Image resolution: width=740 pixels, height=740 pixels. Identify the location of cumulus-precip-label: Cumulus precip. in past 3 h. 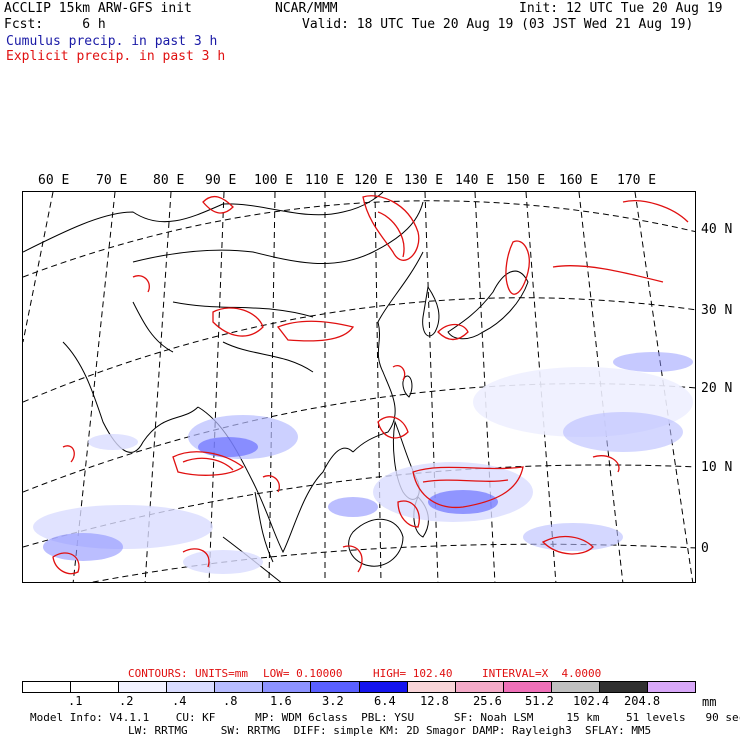
(112, 41).